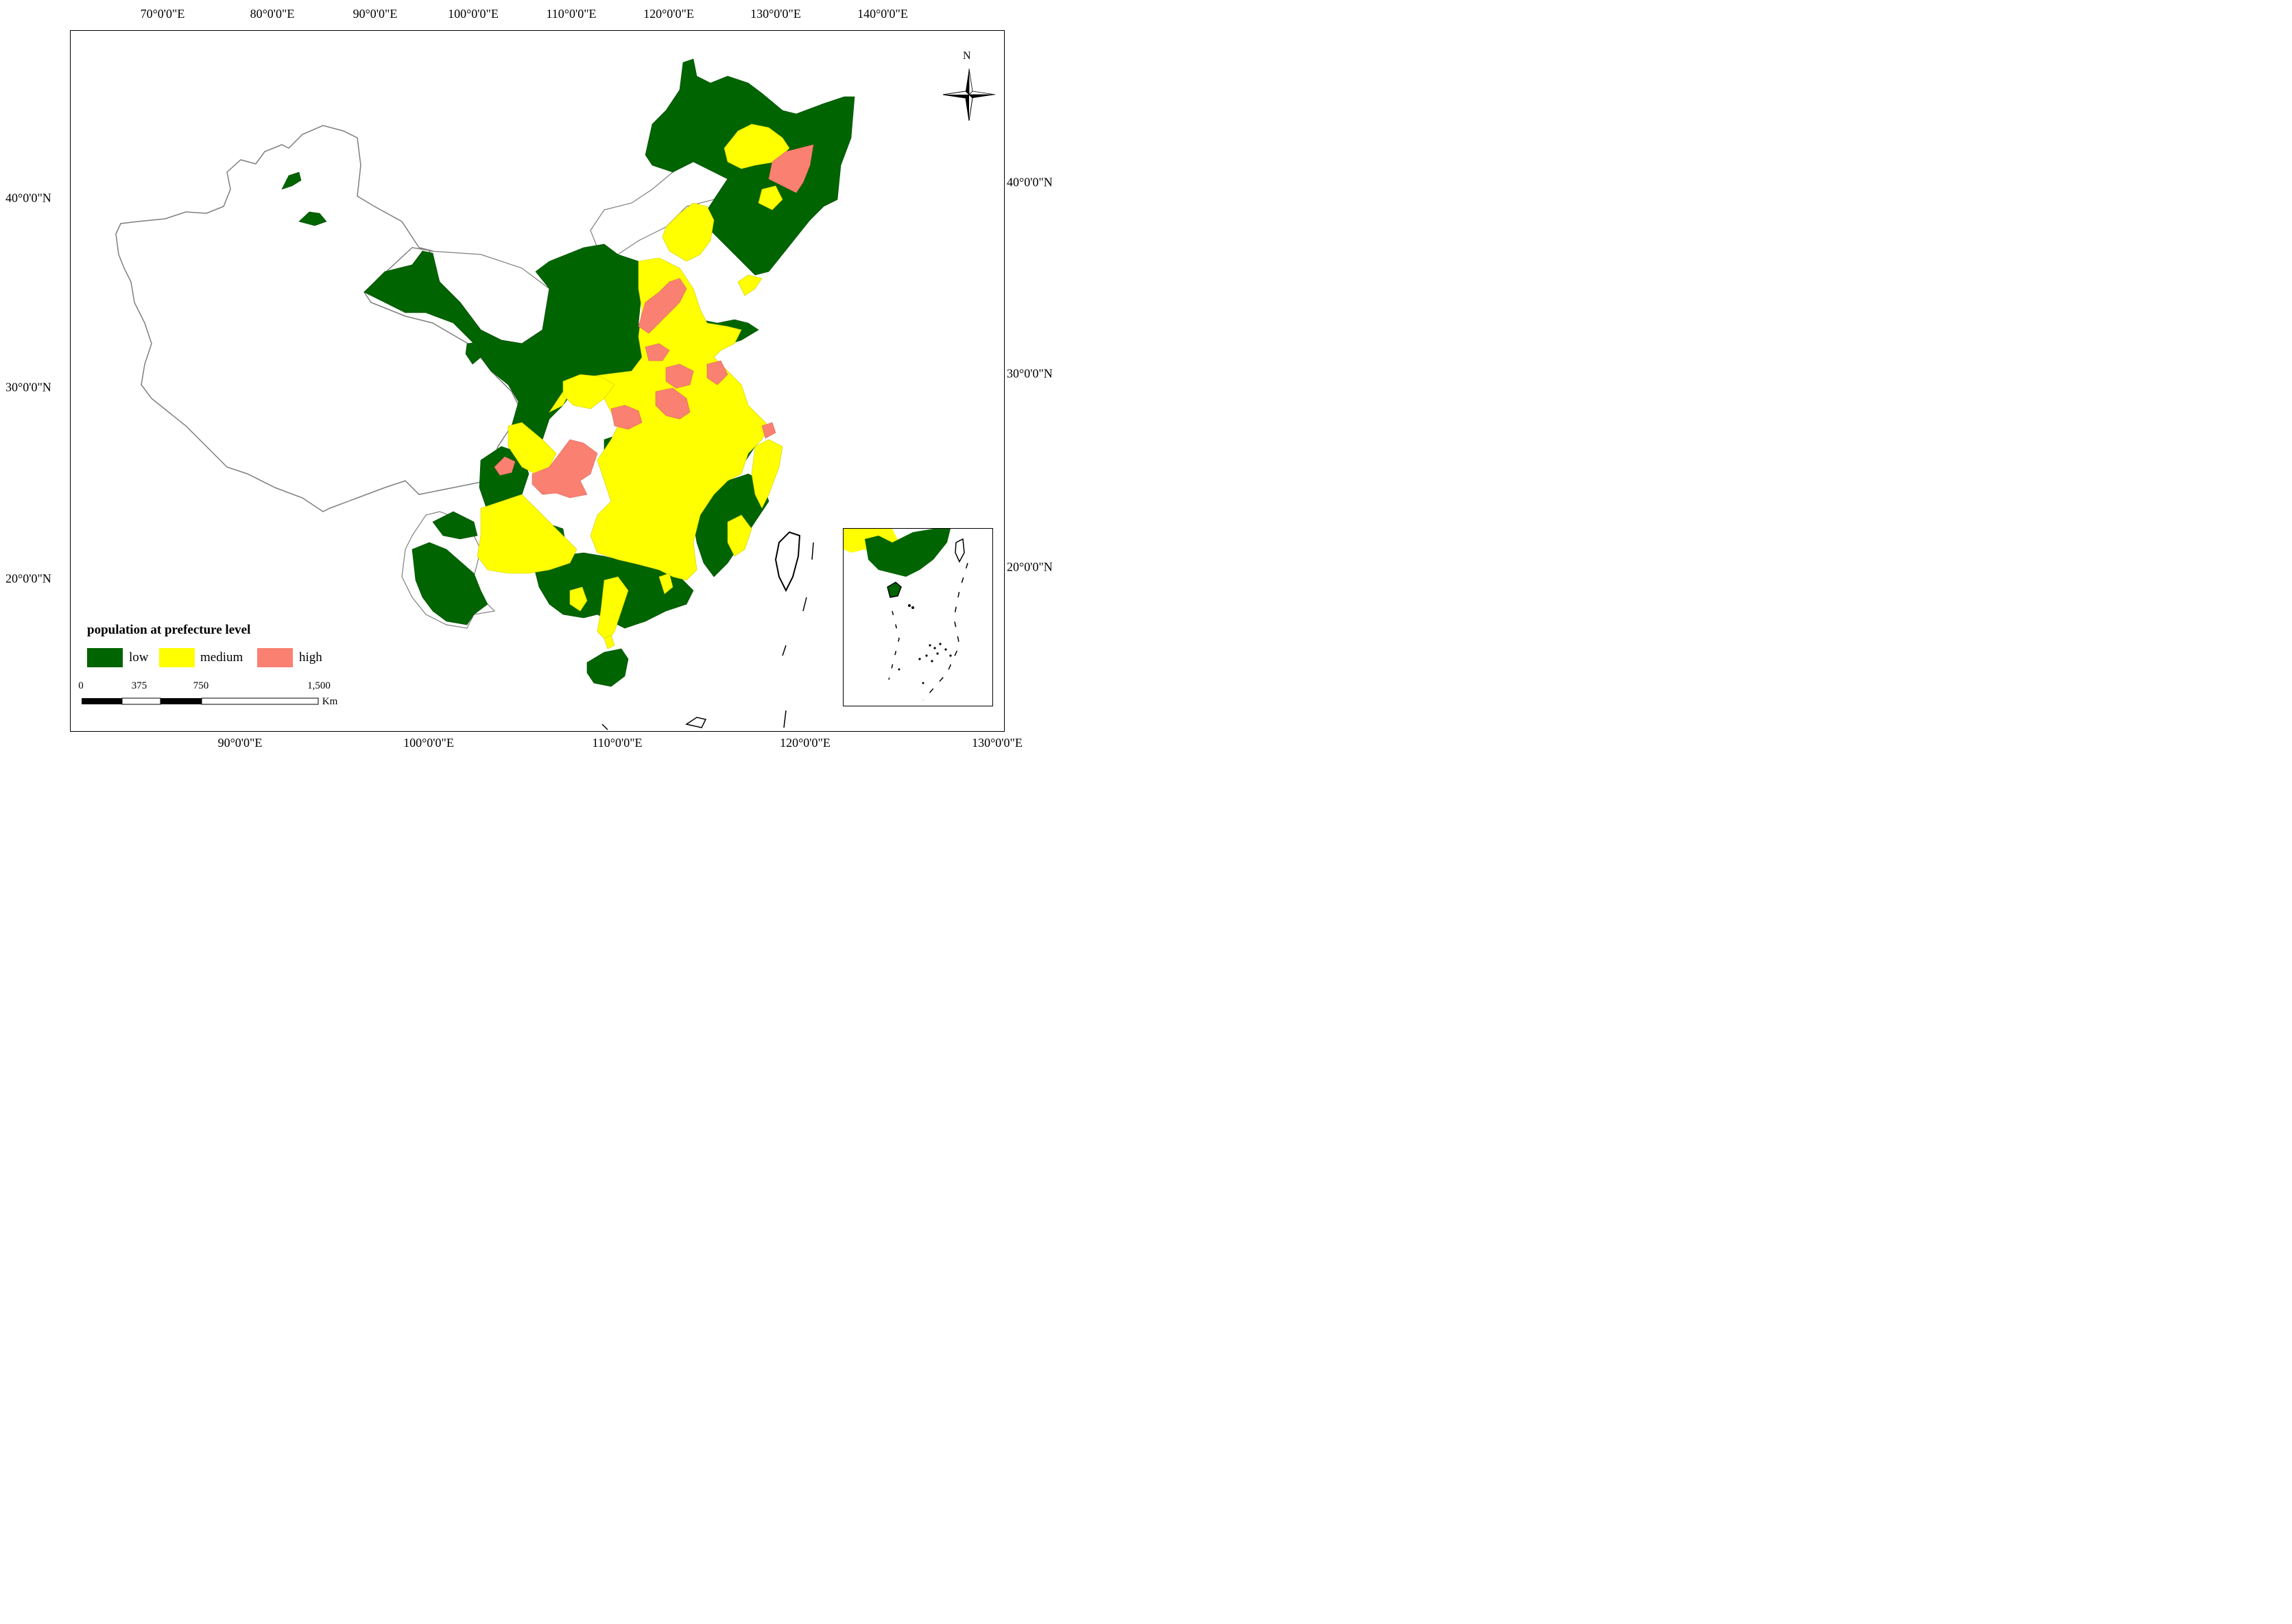 The width and height of the screenshot is (2292, 1624). What do you see at coordinates (275, 657) in the screenshot?
I see `legend-swatch-high` at bounding box center [275, 657].